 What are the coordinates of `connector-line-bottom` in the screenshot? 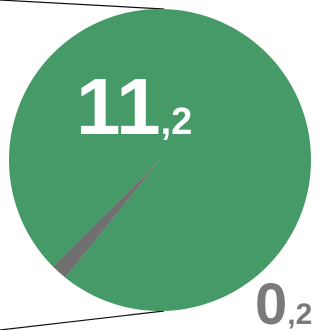 It's located at (82, 320).